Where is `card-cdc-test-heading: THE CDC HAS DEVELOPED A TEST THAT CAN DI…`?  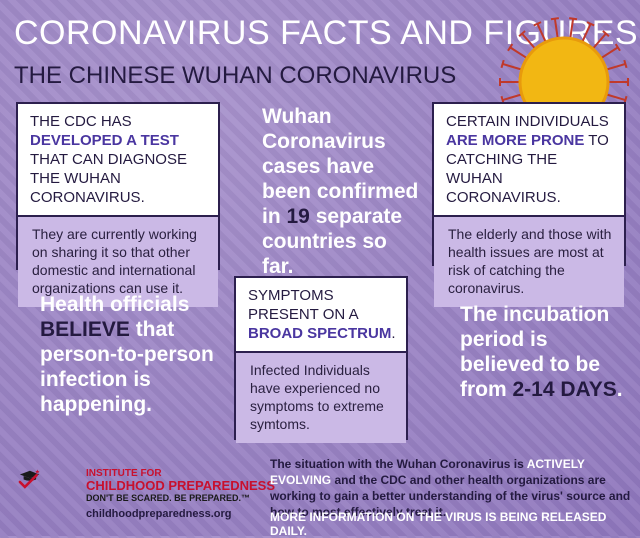 card-cdc-test-heading: THE CDC HAS DEVELOPED A TEST THAT CAN DI… is located at coordinates (108, 159).